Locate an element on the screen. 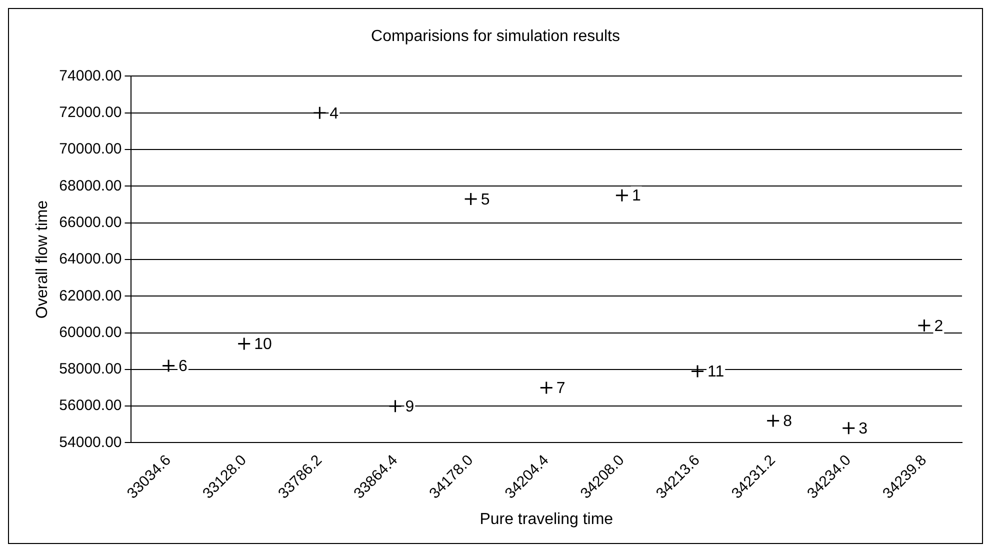 The height and width of the screenshot is (552, 991). y-tick-label: 64000.00 is located at coordinates (90, 259).